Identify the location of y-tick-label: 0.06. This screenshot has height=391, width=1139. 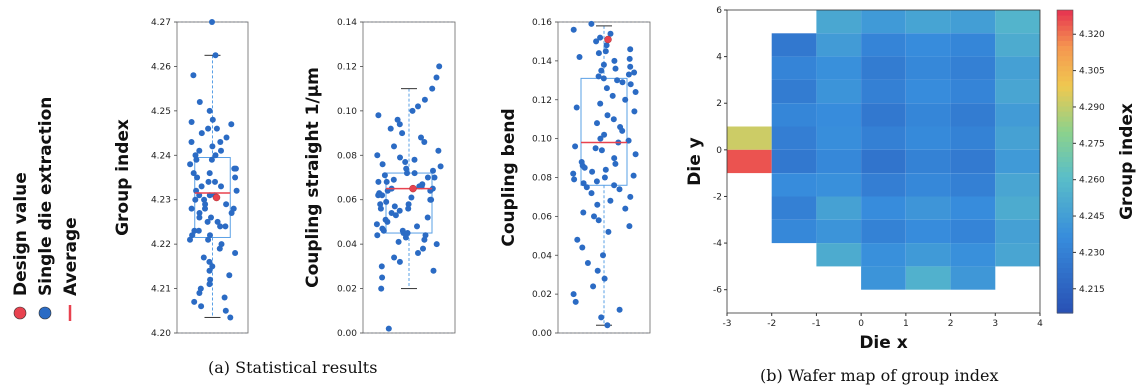
(347, 201).